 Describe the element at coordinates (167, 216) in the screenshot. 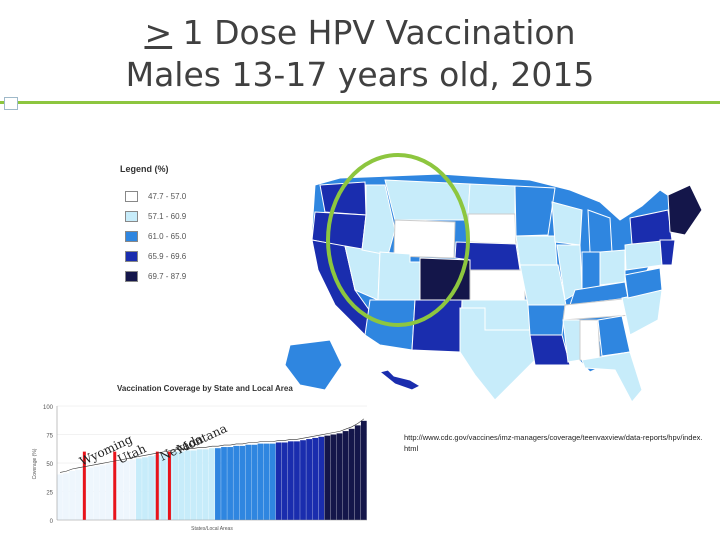

I see `legend-range-label: 57.1 - 60.9` at that location.